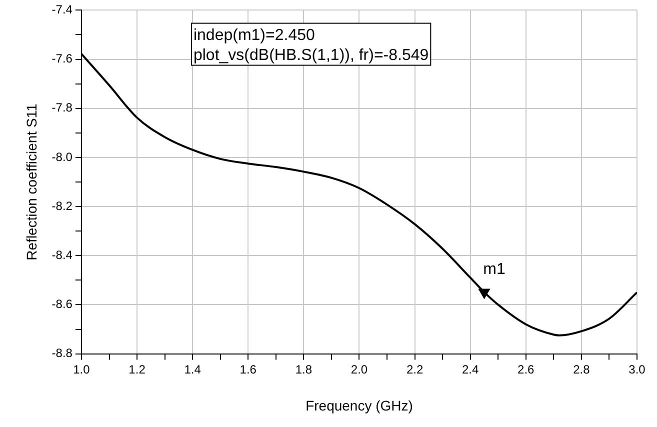 The height and width of the screenshot is (427, 657). I want to click on y-tick-label: -8.8, so click(62, 353).